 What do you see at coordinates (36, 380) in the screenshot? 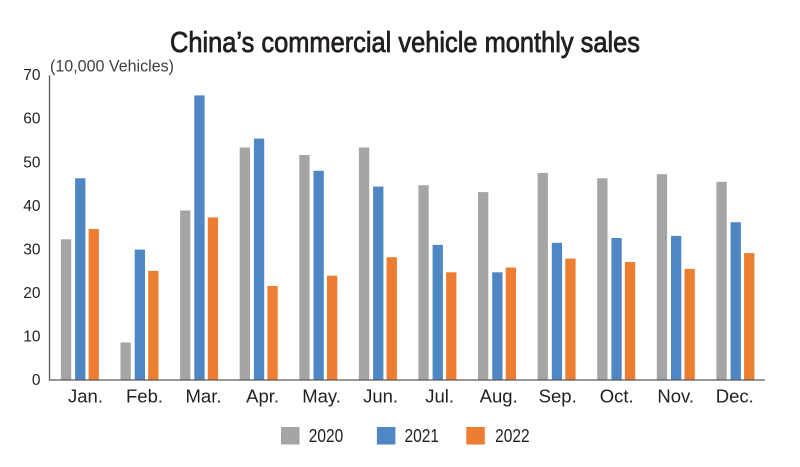
I see `svg-text: 0` at bounding box center [36, 380].